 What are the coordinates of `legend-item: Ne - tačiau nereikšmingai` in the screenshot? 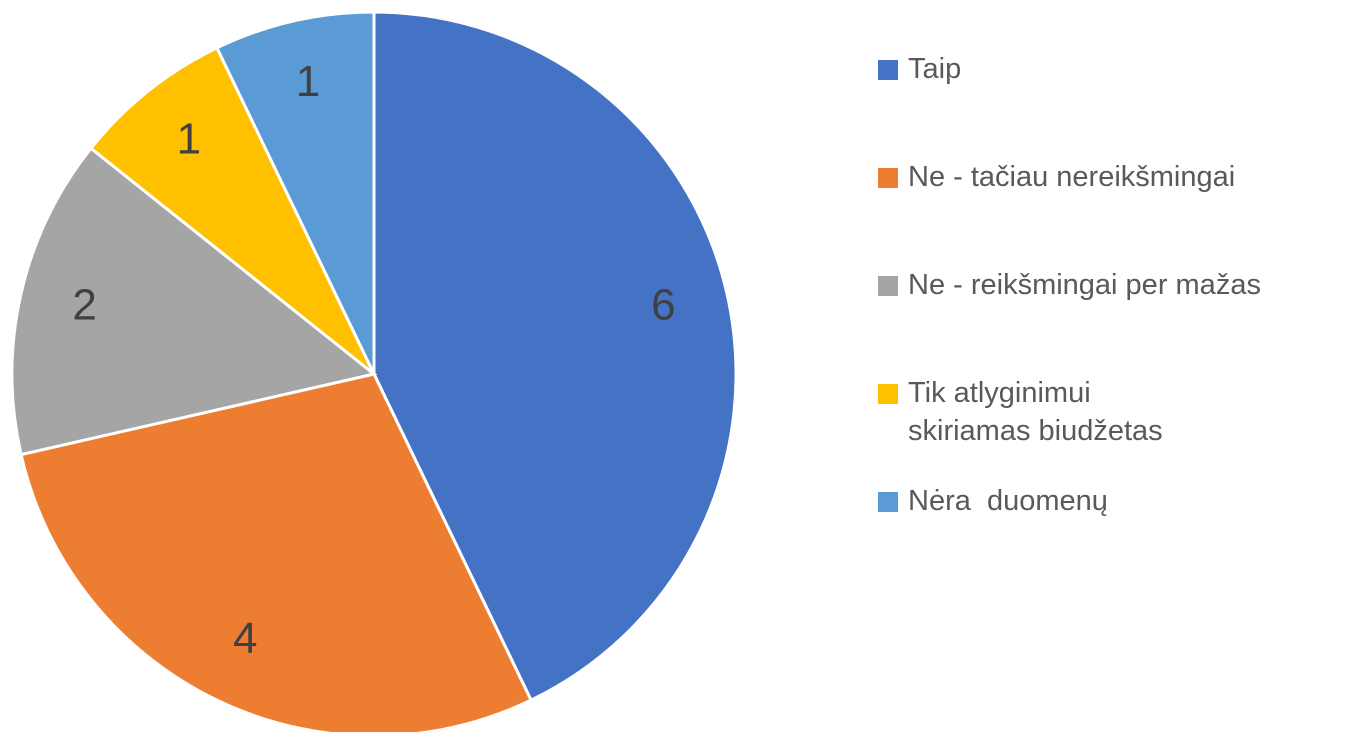 It's located at (1118, 212).